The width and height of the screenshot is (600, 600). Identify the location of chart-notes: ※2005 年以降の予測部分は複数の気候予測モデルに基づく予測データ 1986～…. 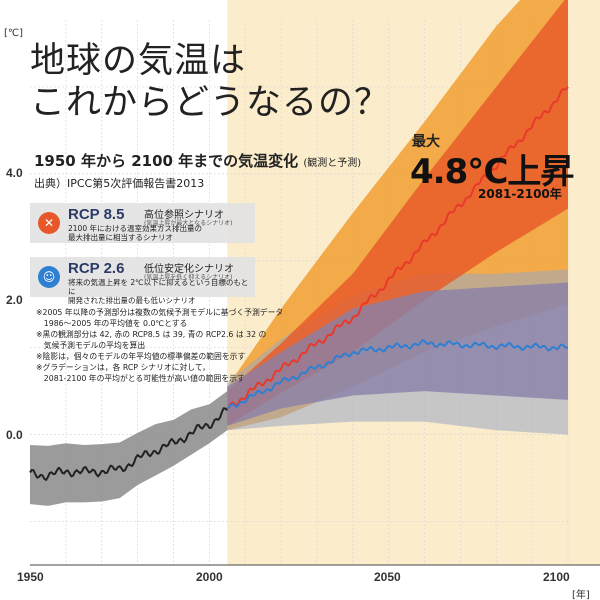
(159, 345).